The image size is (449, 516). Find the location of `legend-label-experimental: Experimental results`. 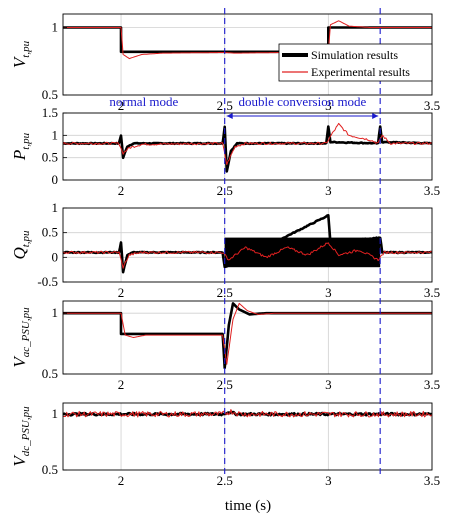

legend-label-experimental: Experimental results is located at coordinates (360, 72).